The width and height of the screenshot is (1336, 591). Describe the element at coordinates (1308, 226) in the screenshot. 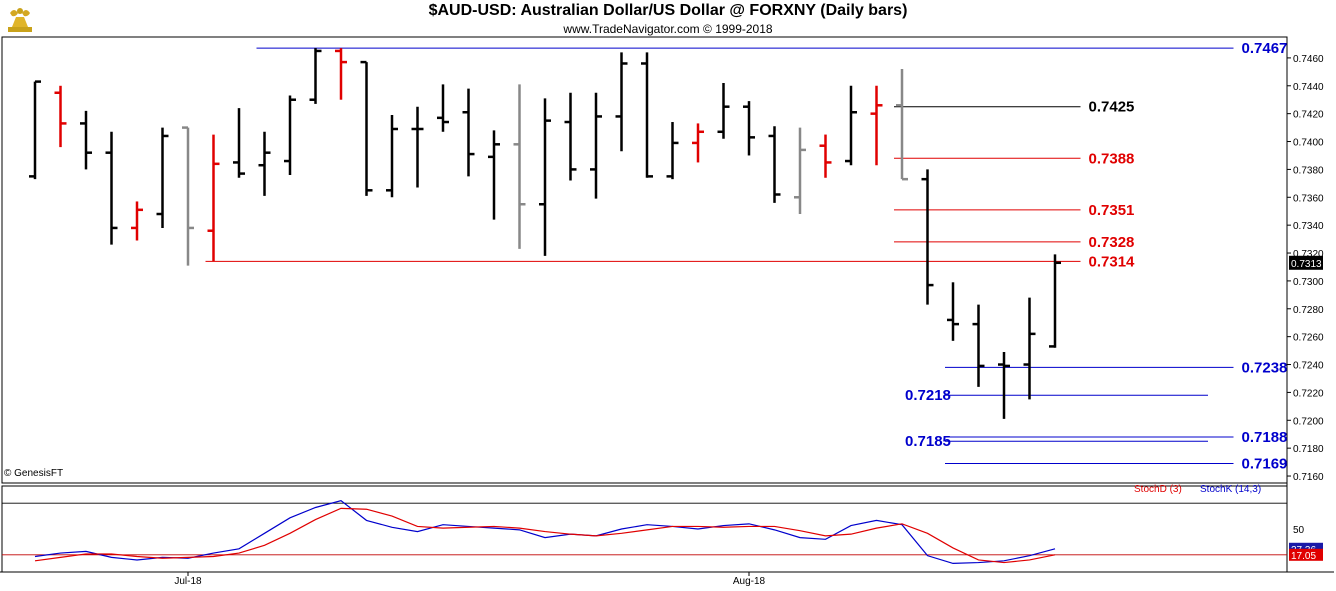

I see `y-tick-label: 0.7340` at that location.